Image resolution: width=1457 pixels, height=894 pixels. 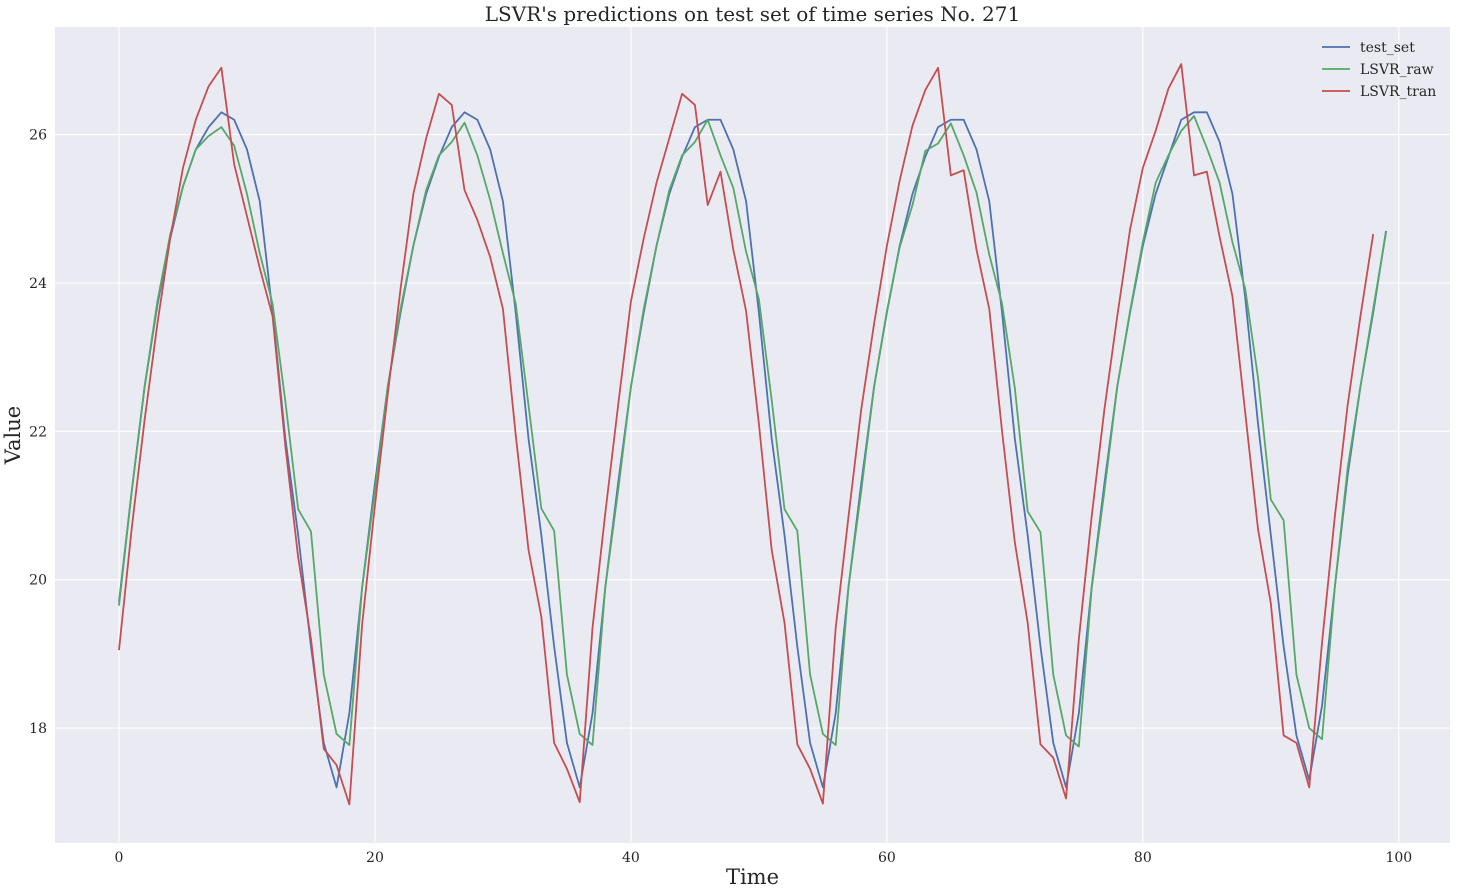 I want to click on legend-label: LSVR_raw, so click(x=1397, y=70).